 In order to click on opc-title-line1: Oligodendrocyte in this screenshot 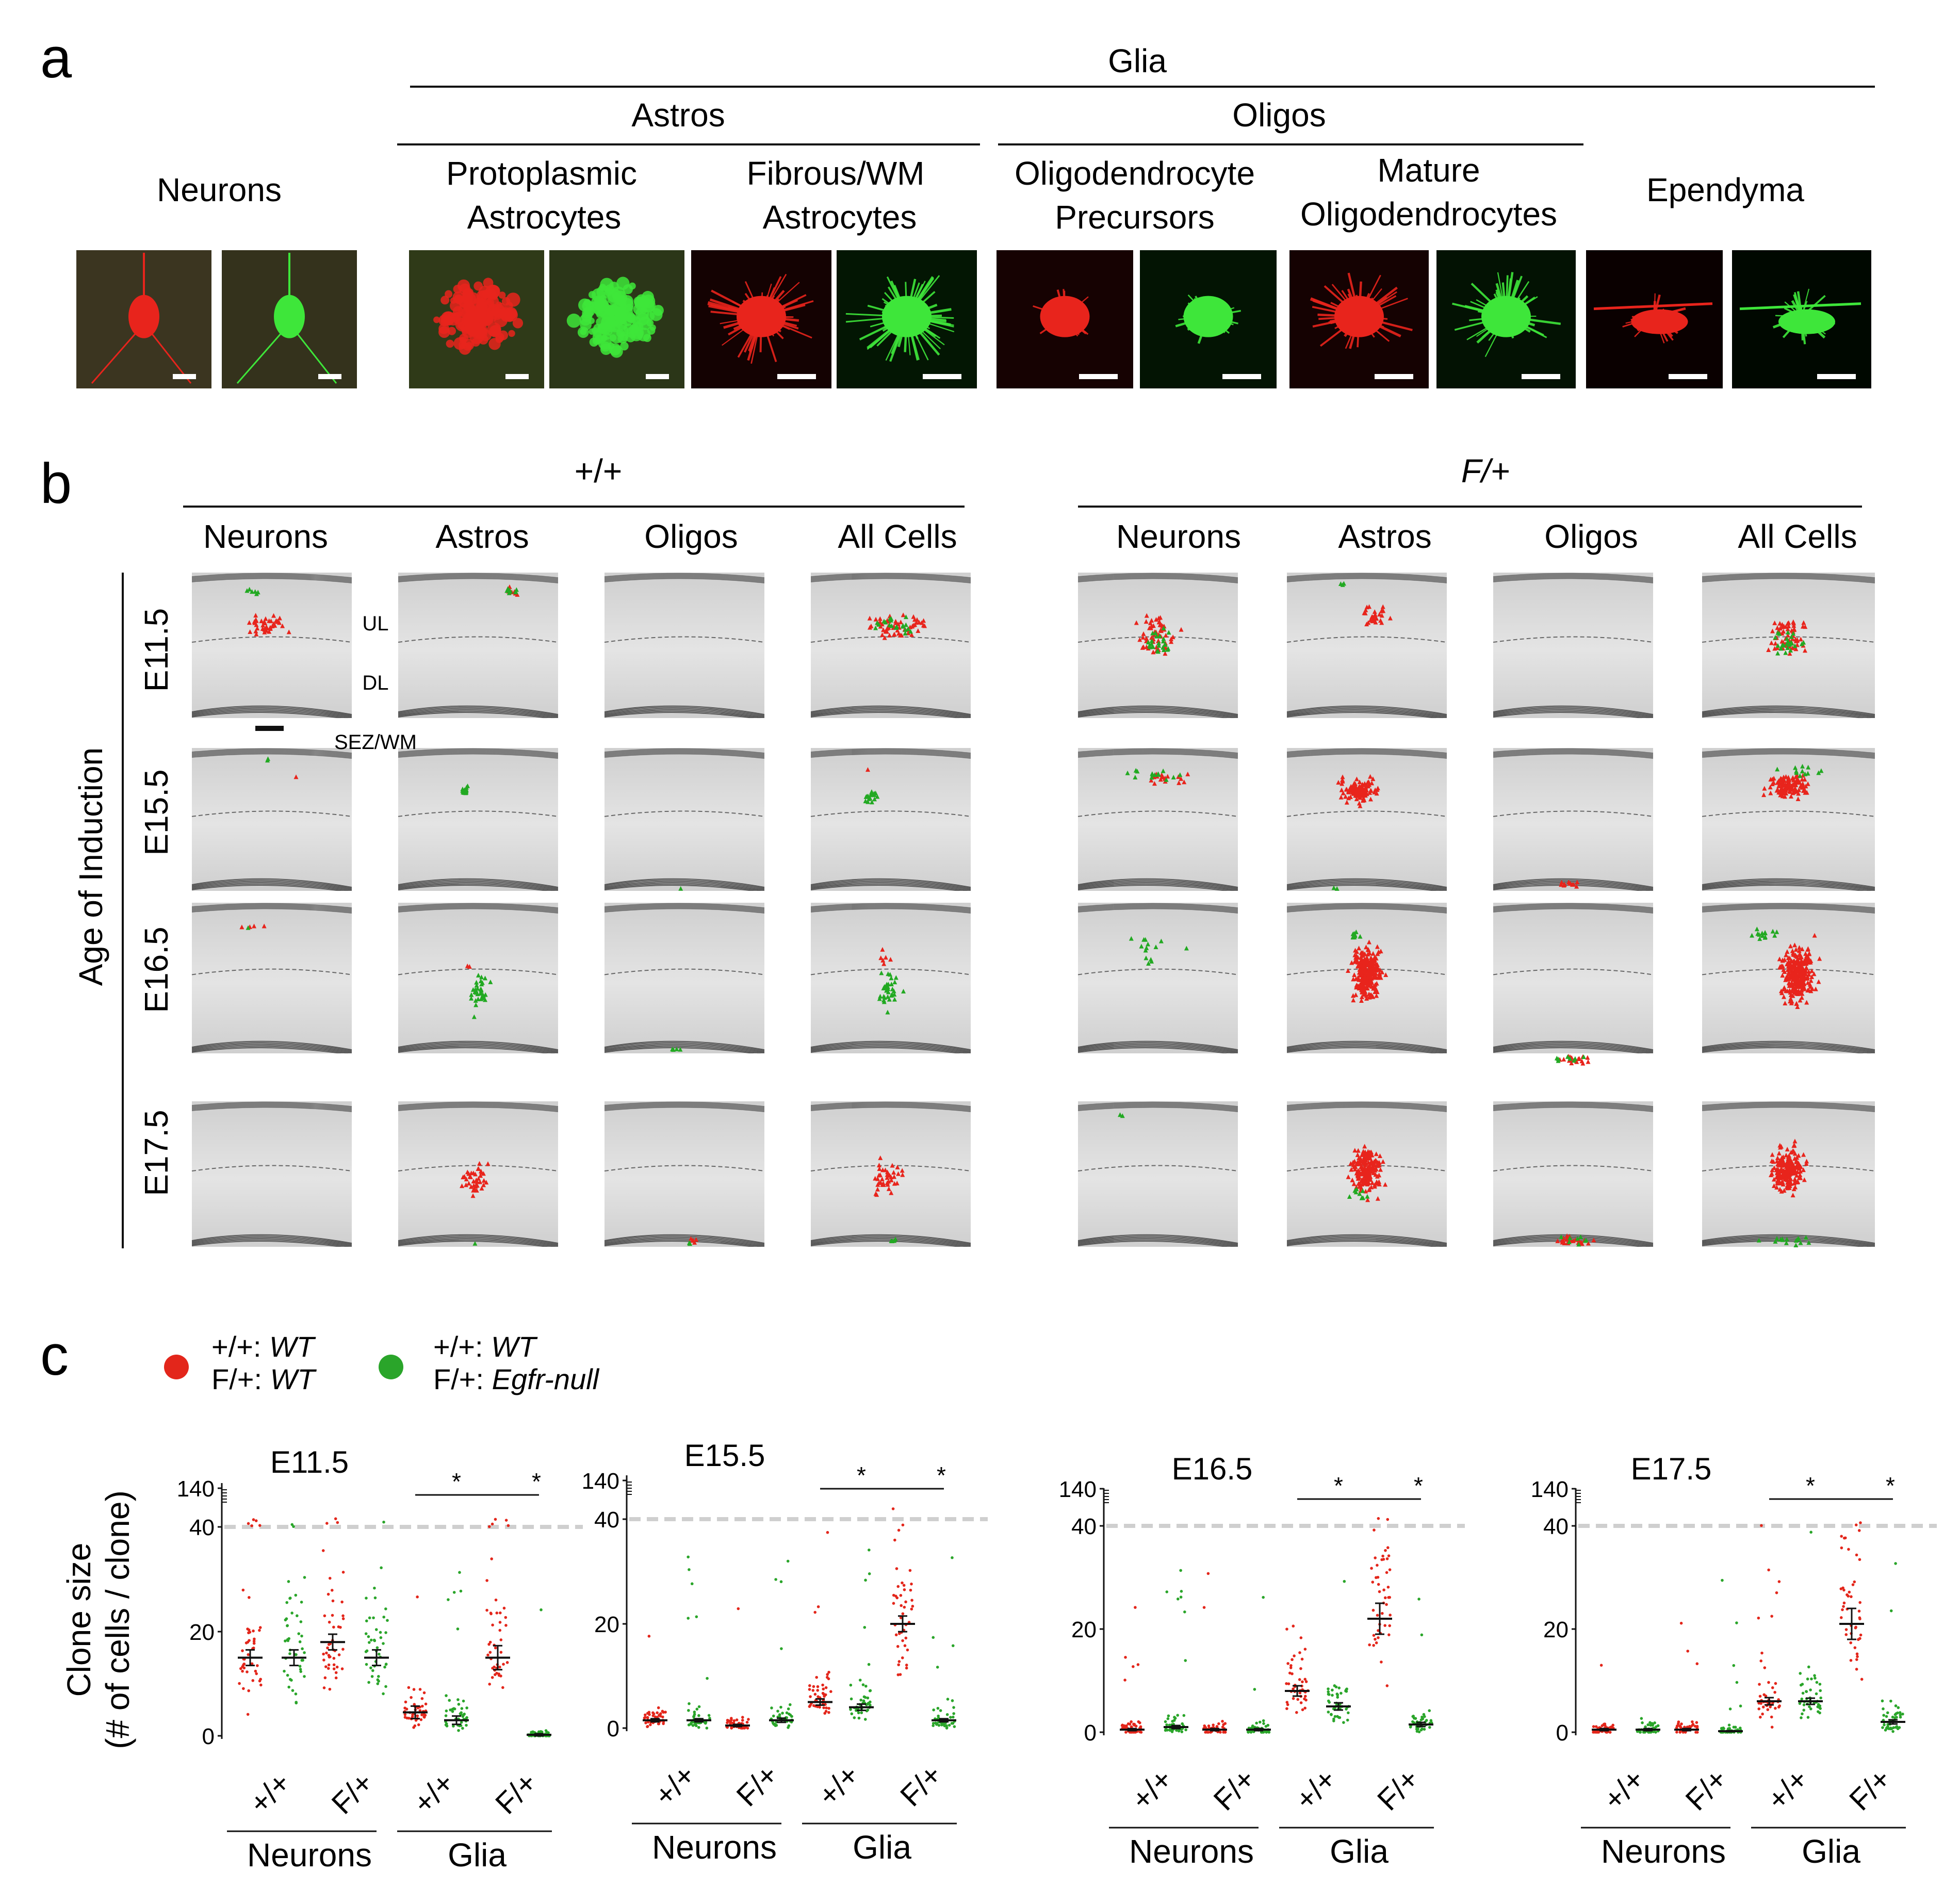, I will do `click(1135, 173)`.